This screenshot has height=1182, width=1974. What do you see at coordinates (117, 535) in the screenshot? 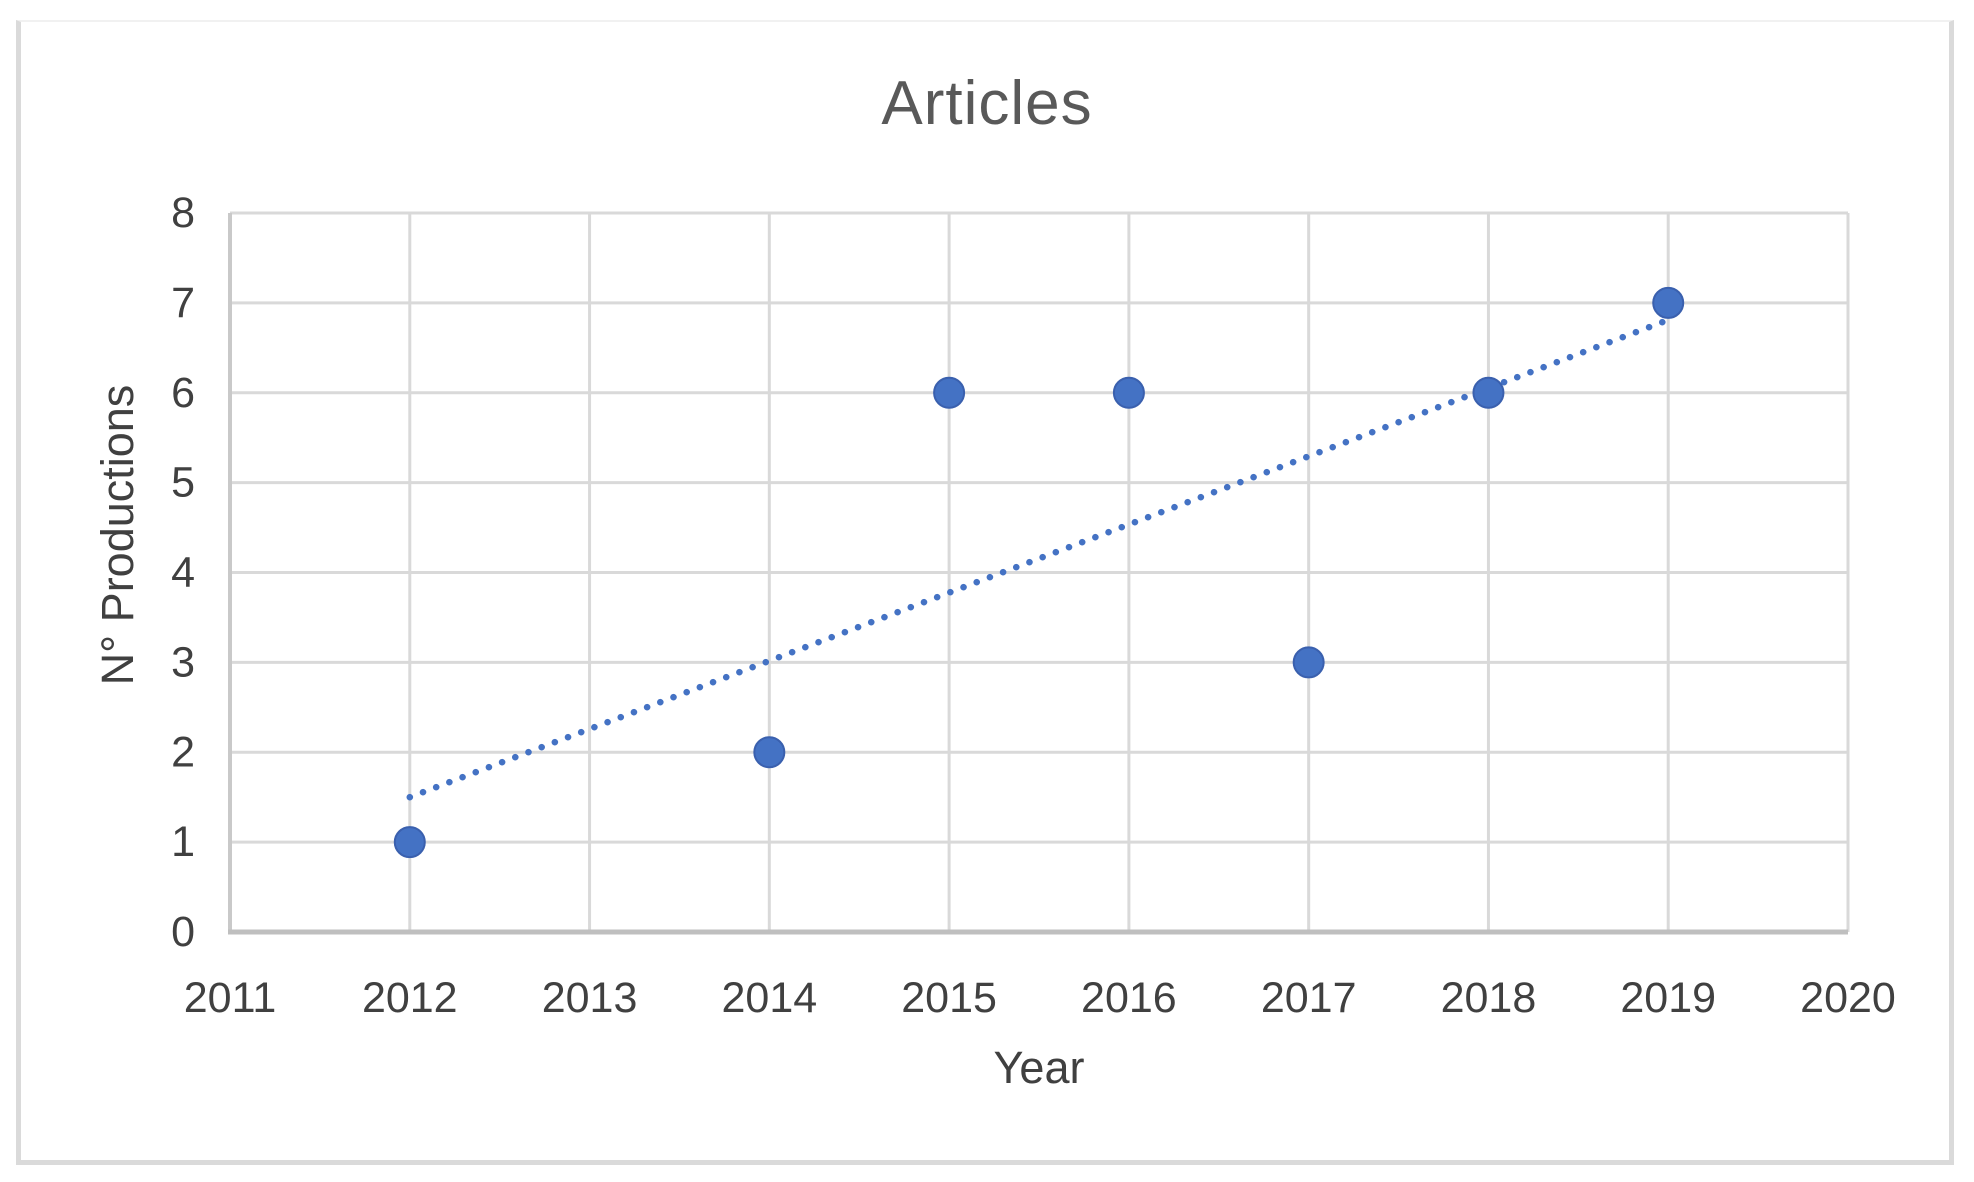
I see `y-axis-title: N° Productions` at bounding box center [117, 535].